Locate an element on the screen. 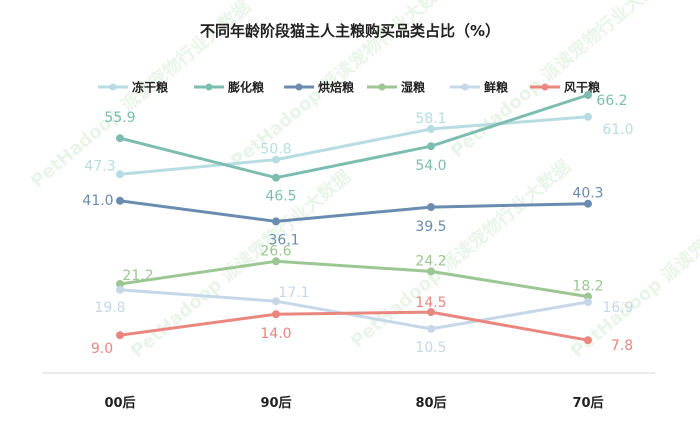 The image size is (700, 431). data-label: 24.2 is located at coordinates (430, 261).